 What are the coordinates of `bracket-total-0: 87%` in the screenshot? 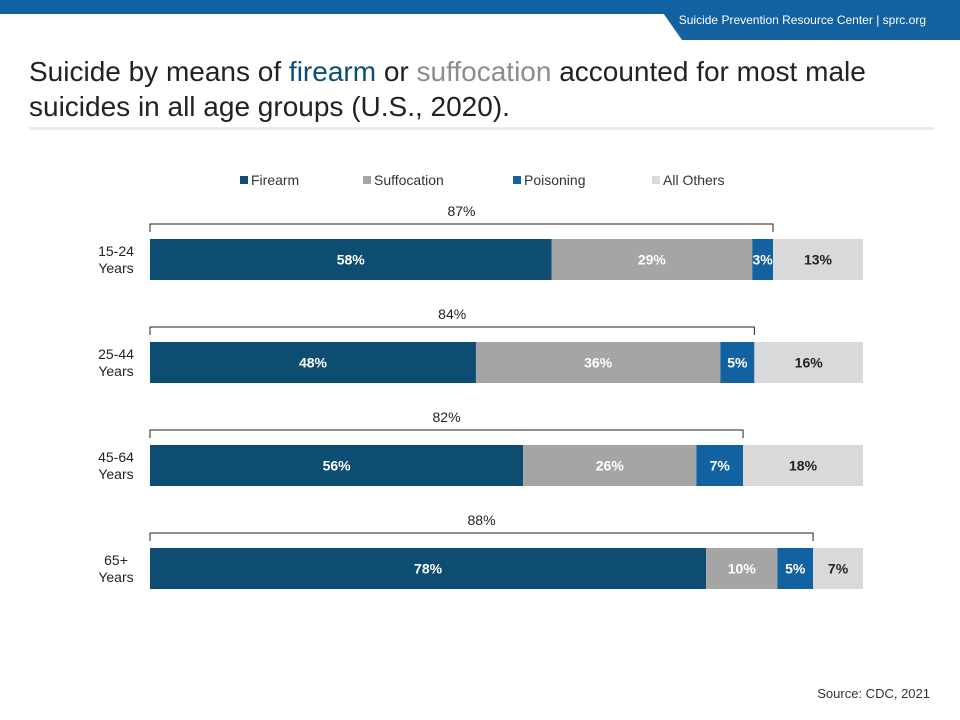 It's located at (461, 211).